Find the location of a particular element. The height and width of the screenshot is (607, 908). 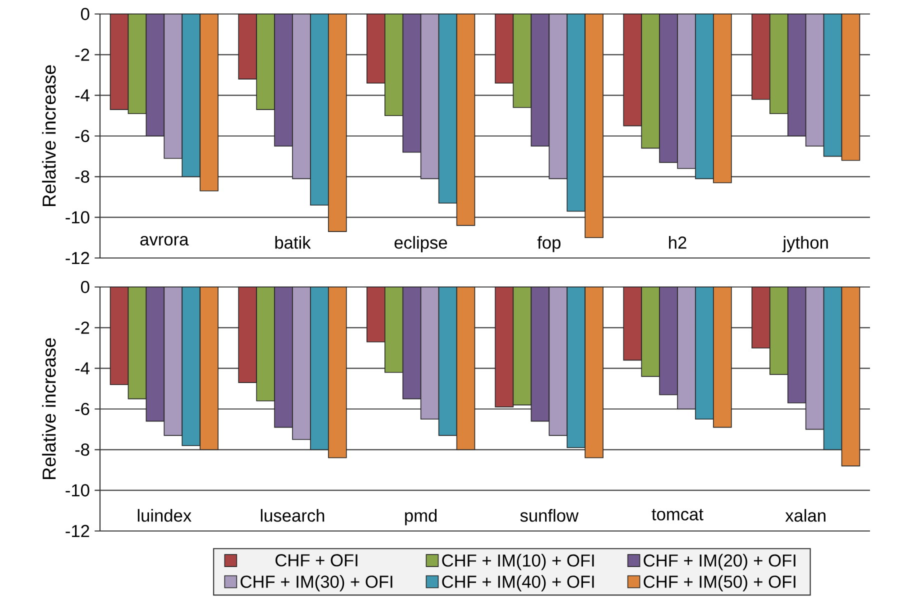

x-tick-label: xalan is located at coordinates (805, 515).